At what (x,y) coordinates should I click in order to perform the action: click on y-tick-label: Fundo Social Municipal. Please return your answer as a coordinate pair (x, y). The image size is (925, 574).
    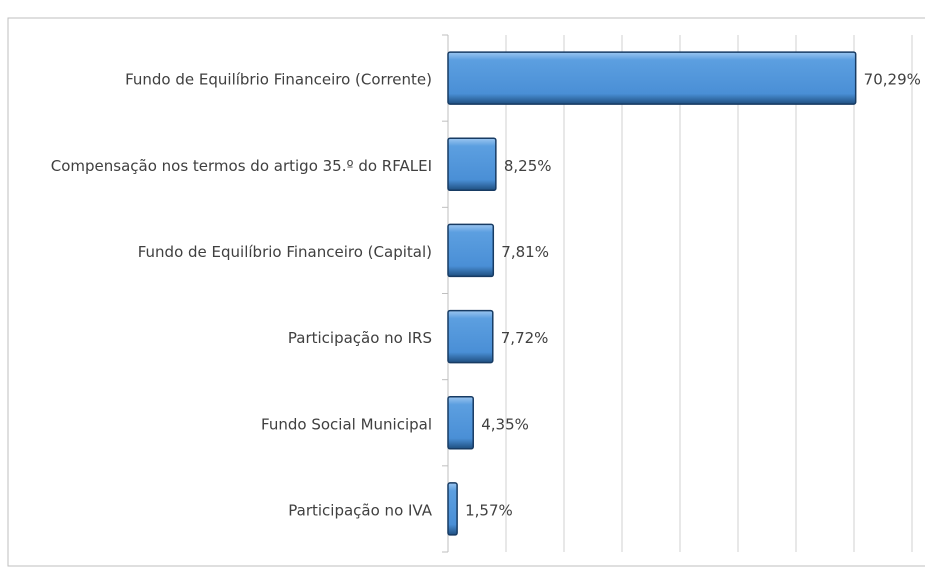
    Looking at the image, I should click on (346, 424).